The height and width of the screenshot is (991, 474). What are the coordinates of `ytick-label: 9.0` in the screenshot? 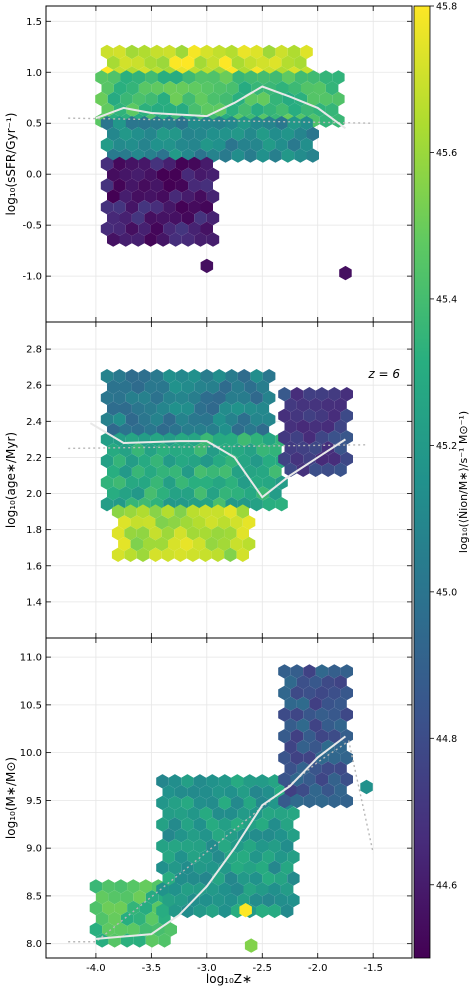 It's located at (34, 849).